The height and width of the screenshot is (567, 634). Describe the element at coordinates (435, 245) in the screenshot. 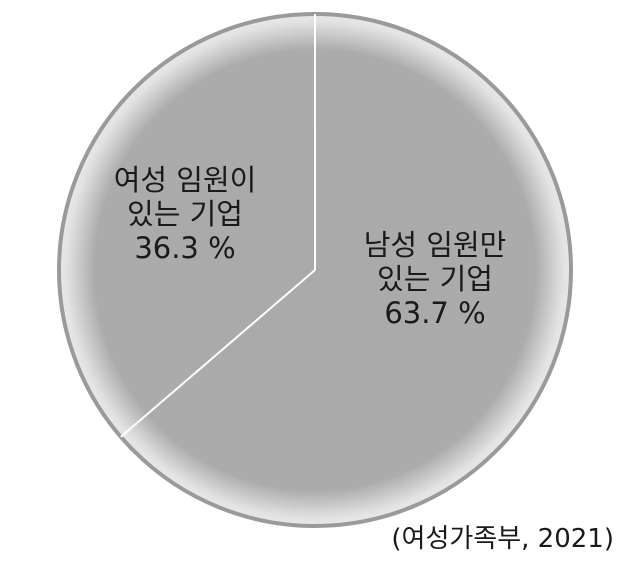

I see `slice-label-line: 남성 임원만` at that location.